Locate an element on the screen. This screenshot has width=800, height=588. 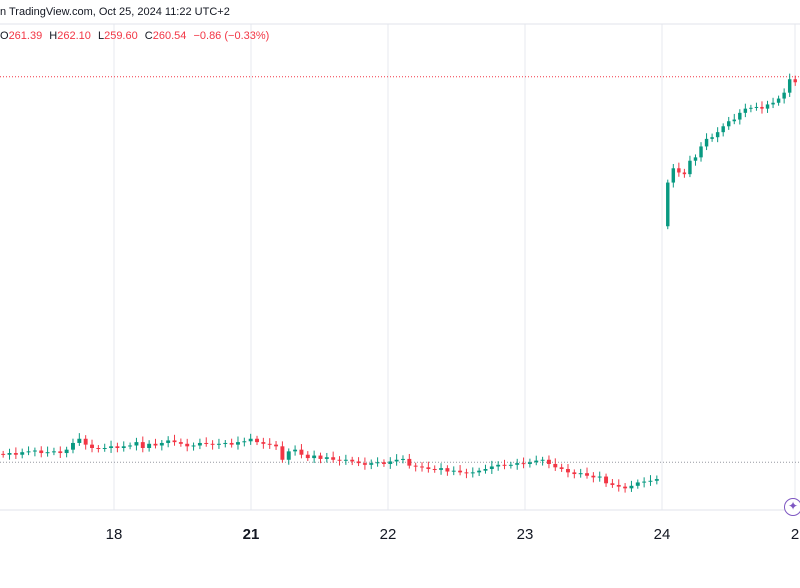
ohlc-open-label: O is located at coordinates (4, 36).